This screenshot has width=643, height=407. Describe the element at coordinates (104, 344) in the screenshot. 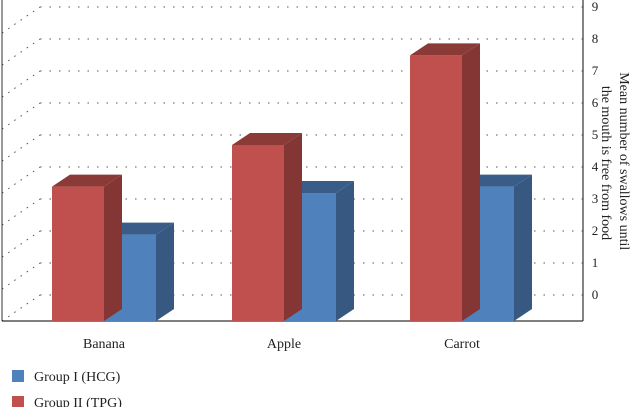

I see `x-tick-label: Banana` at that location.